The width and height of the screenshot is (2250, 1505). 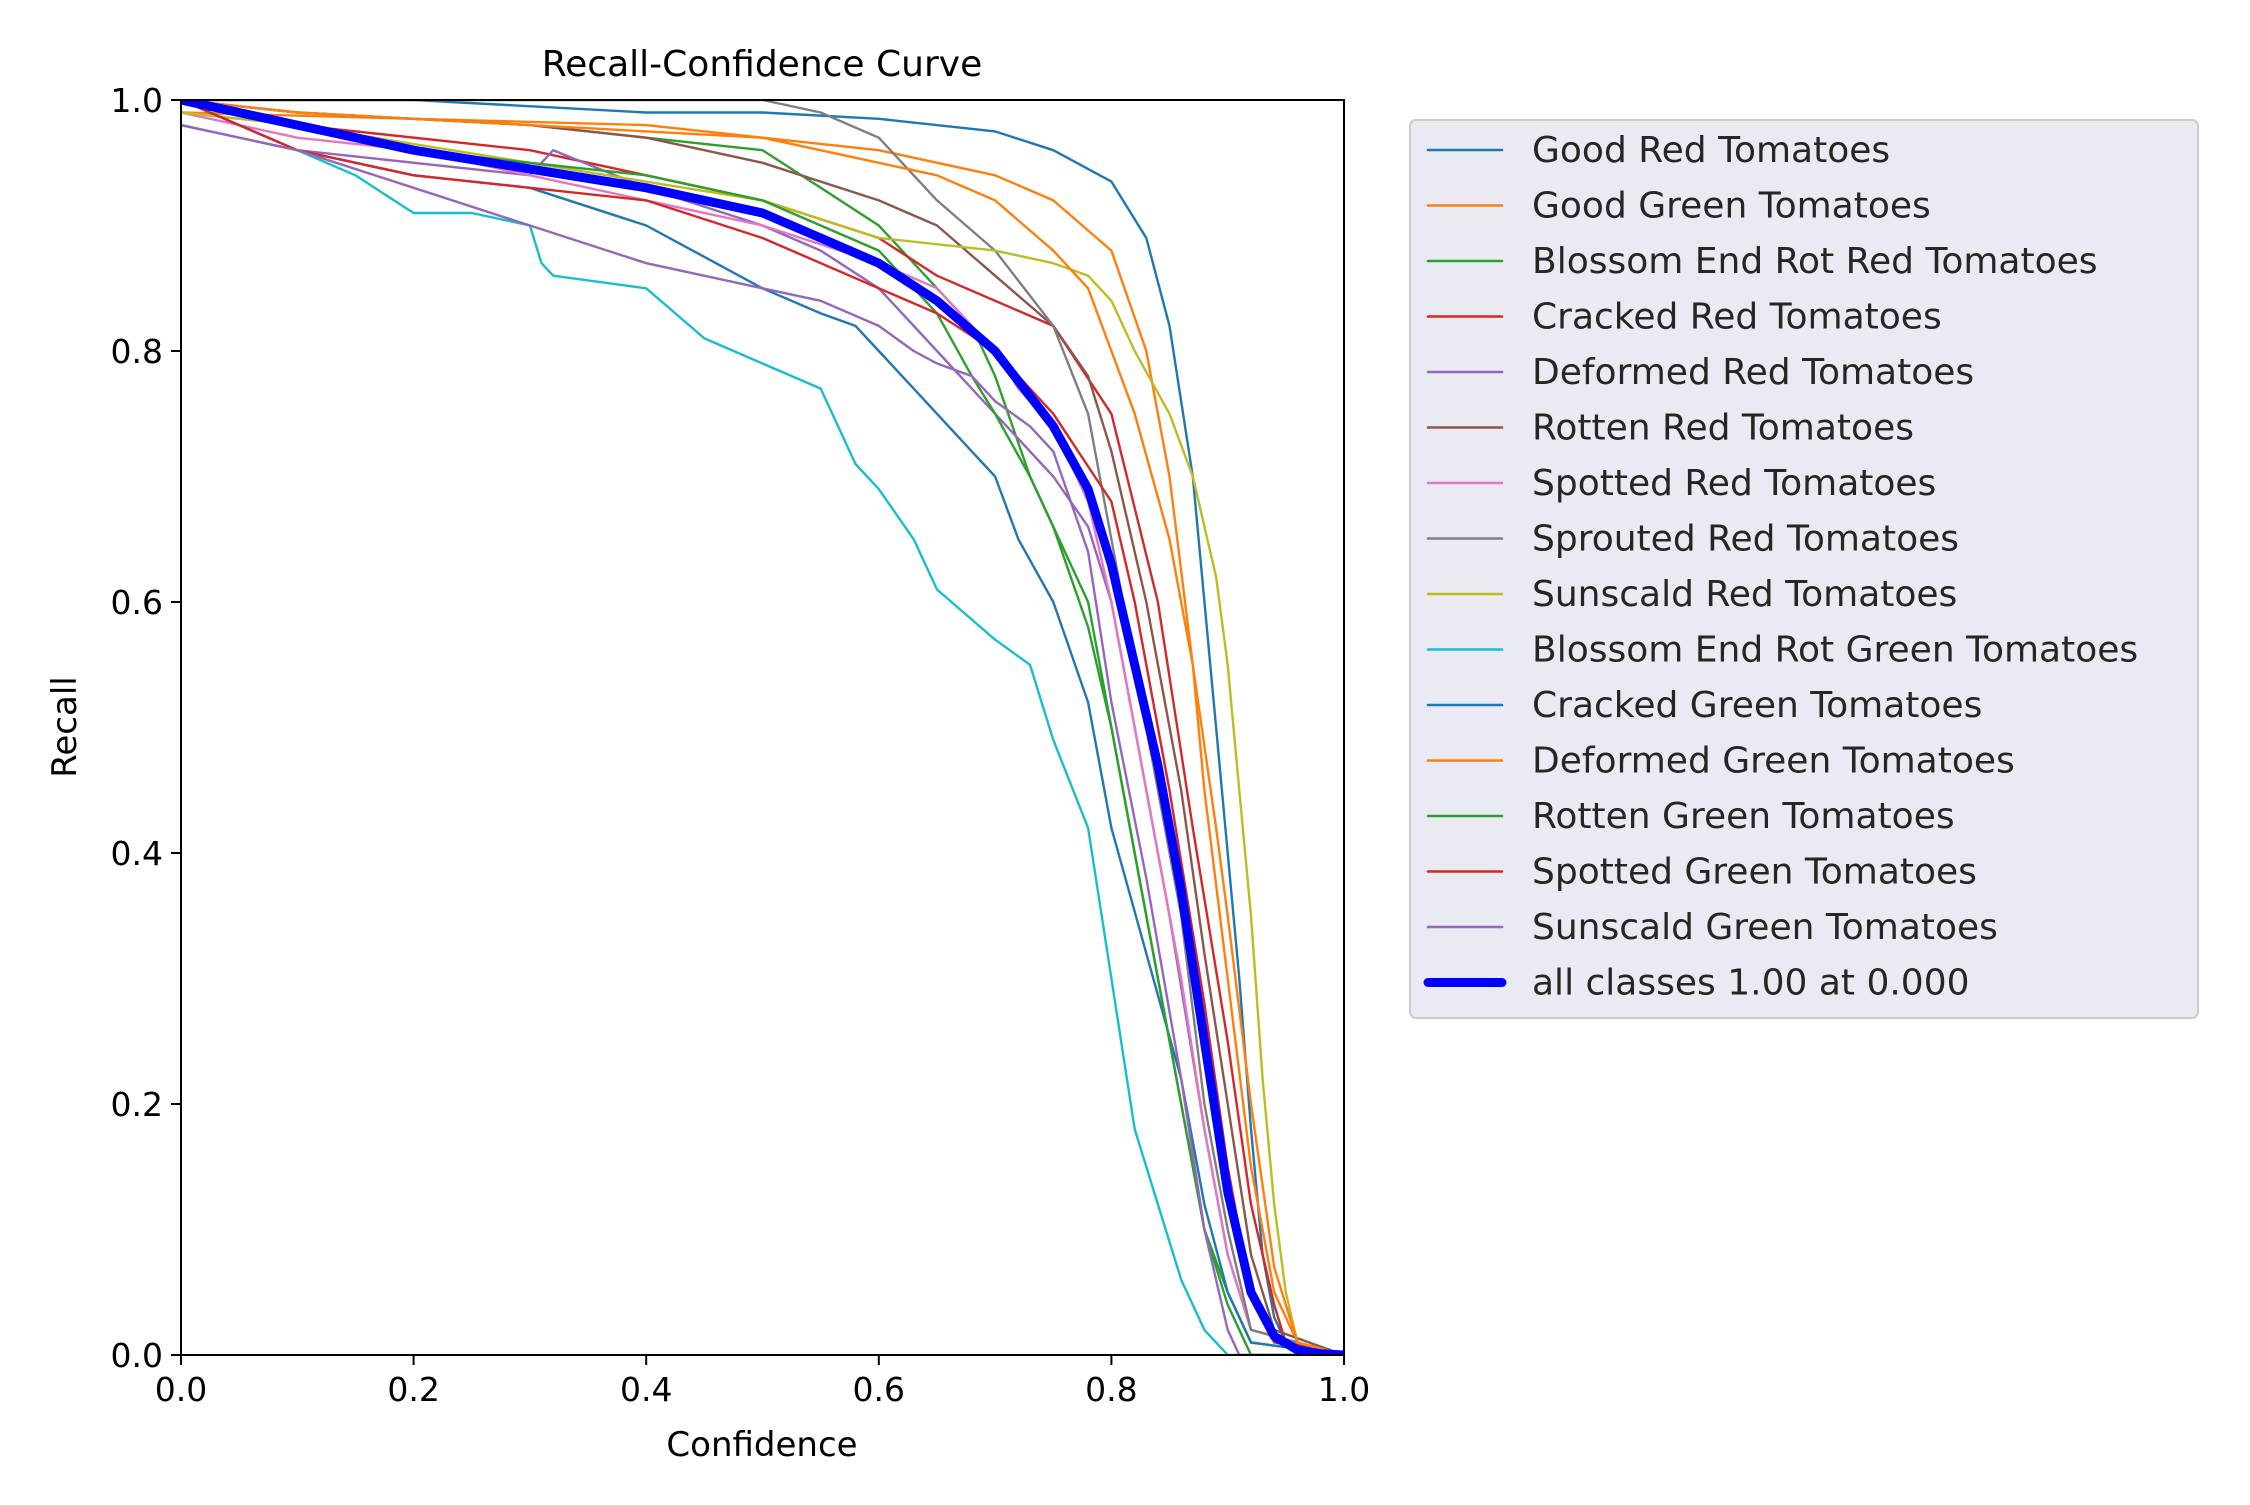 I want to click on y-tick-label: 0.4, so click(x=137, y=853).